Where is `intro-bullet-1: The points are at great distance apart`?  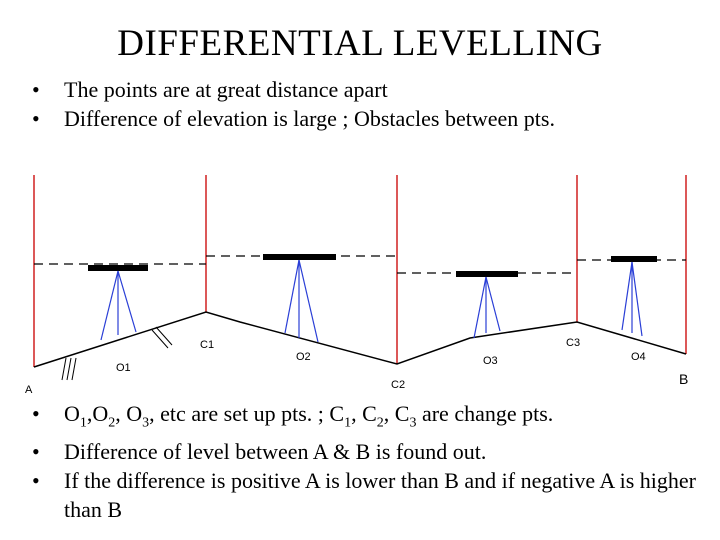 intro-bullet-1: The points are at great distance apart is located at coordinates (291, 89).